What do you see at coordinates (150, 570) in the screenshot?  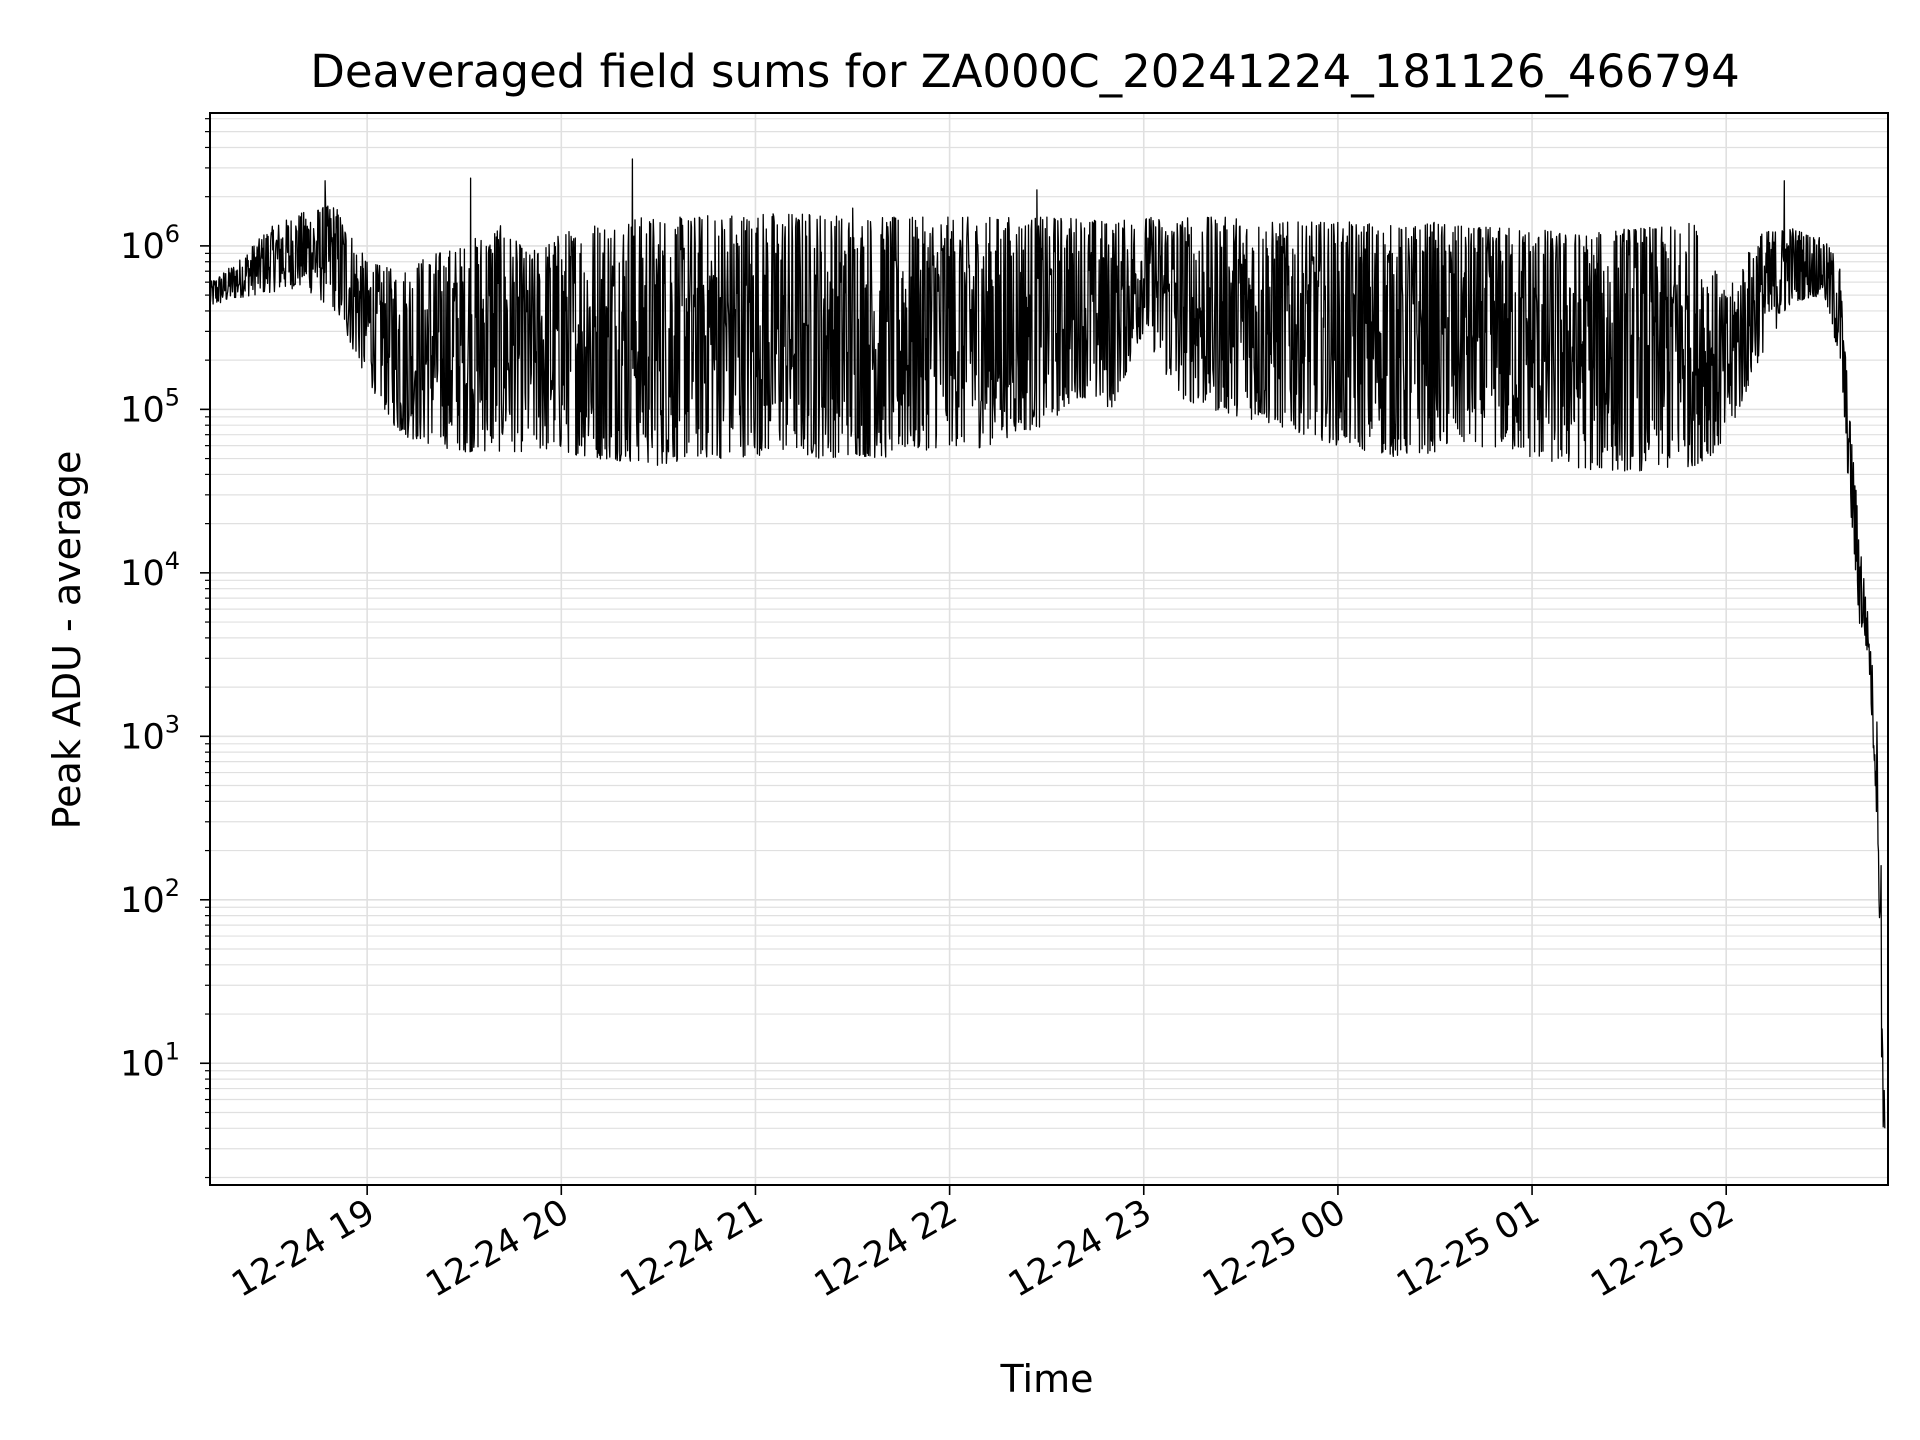 I see `y-tick-label: 10⁴` at bounding box center [150, 570].